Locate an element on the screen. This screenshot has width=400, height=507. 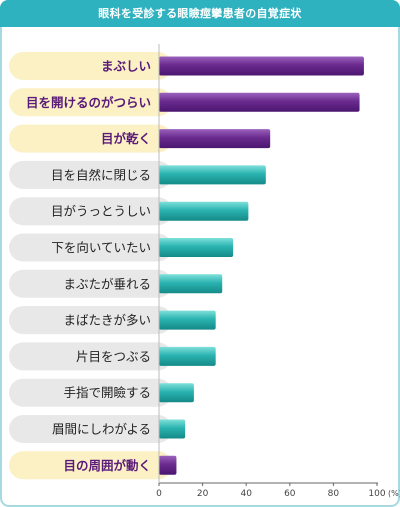
category-label: 目の周囲が動く is located at coordinates (107, 465).